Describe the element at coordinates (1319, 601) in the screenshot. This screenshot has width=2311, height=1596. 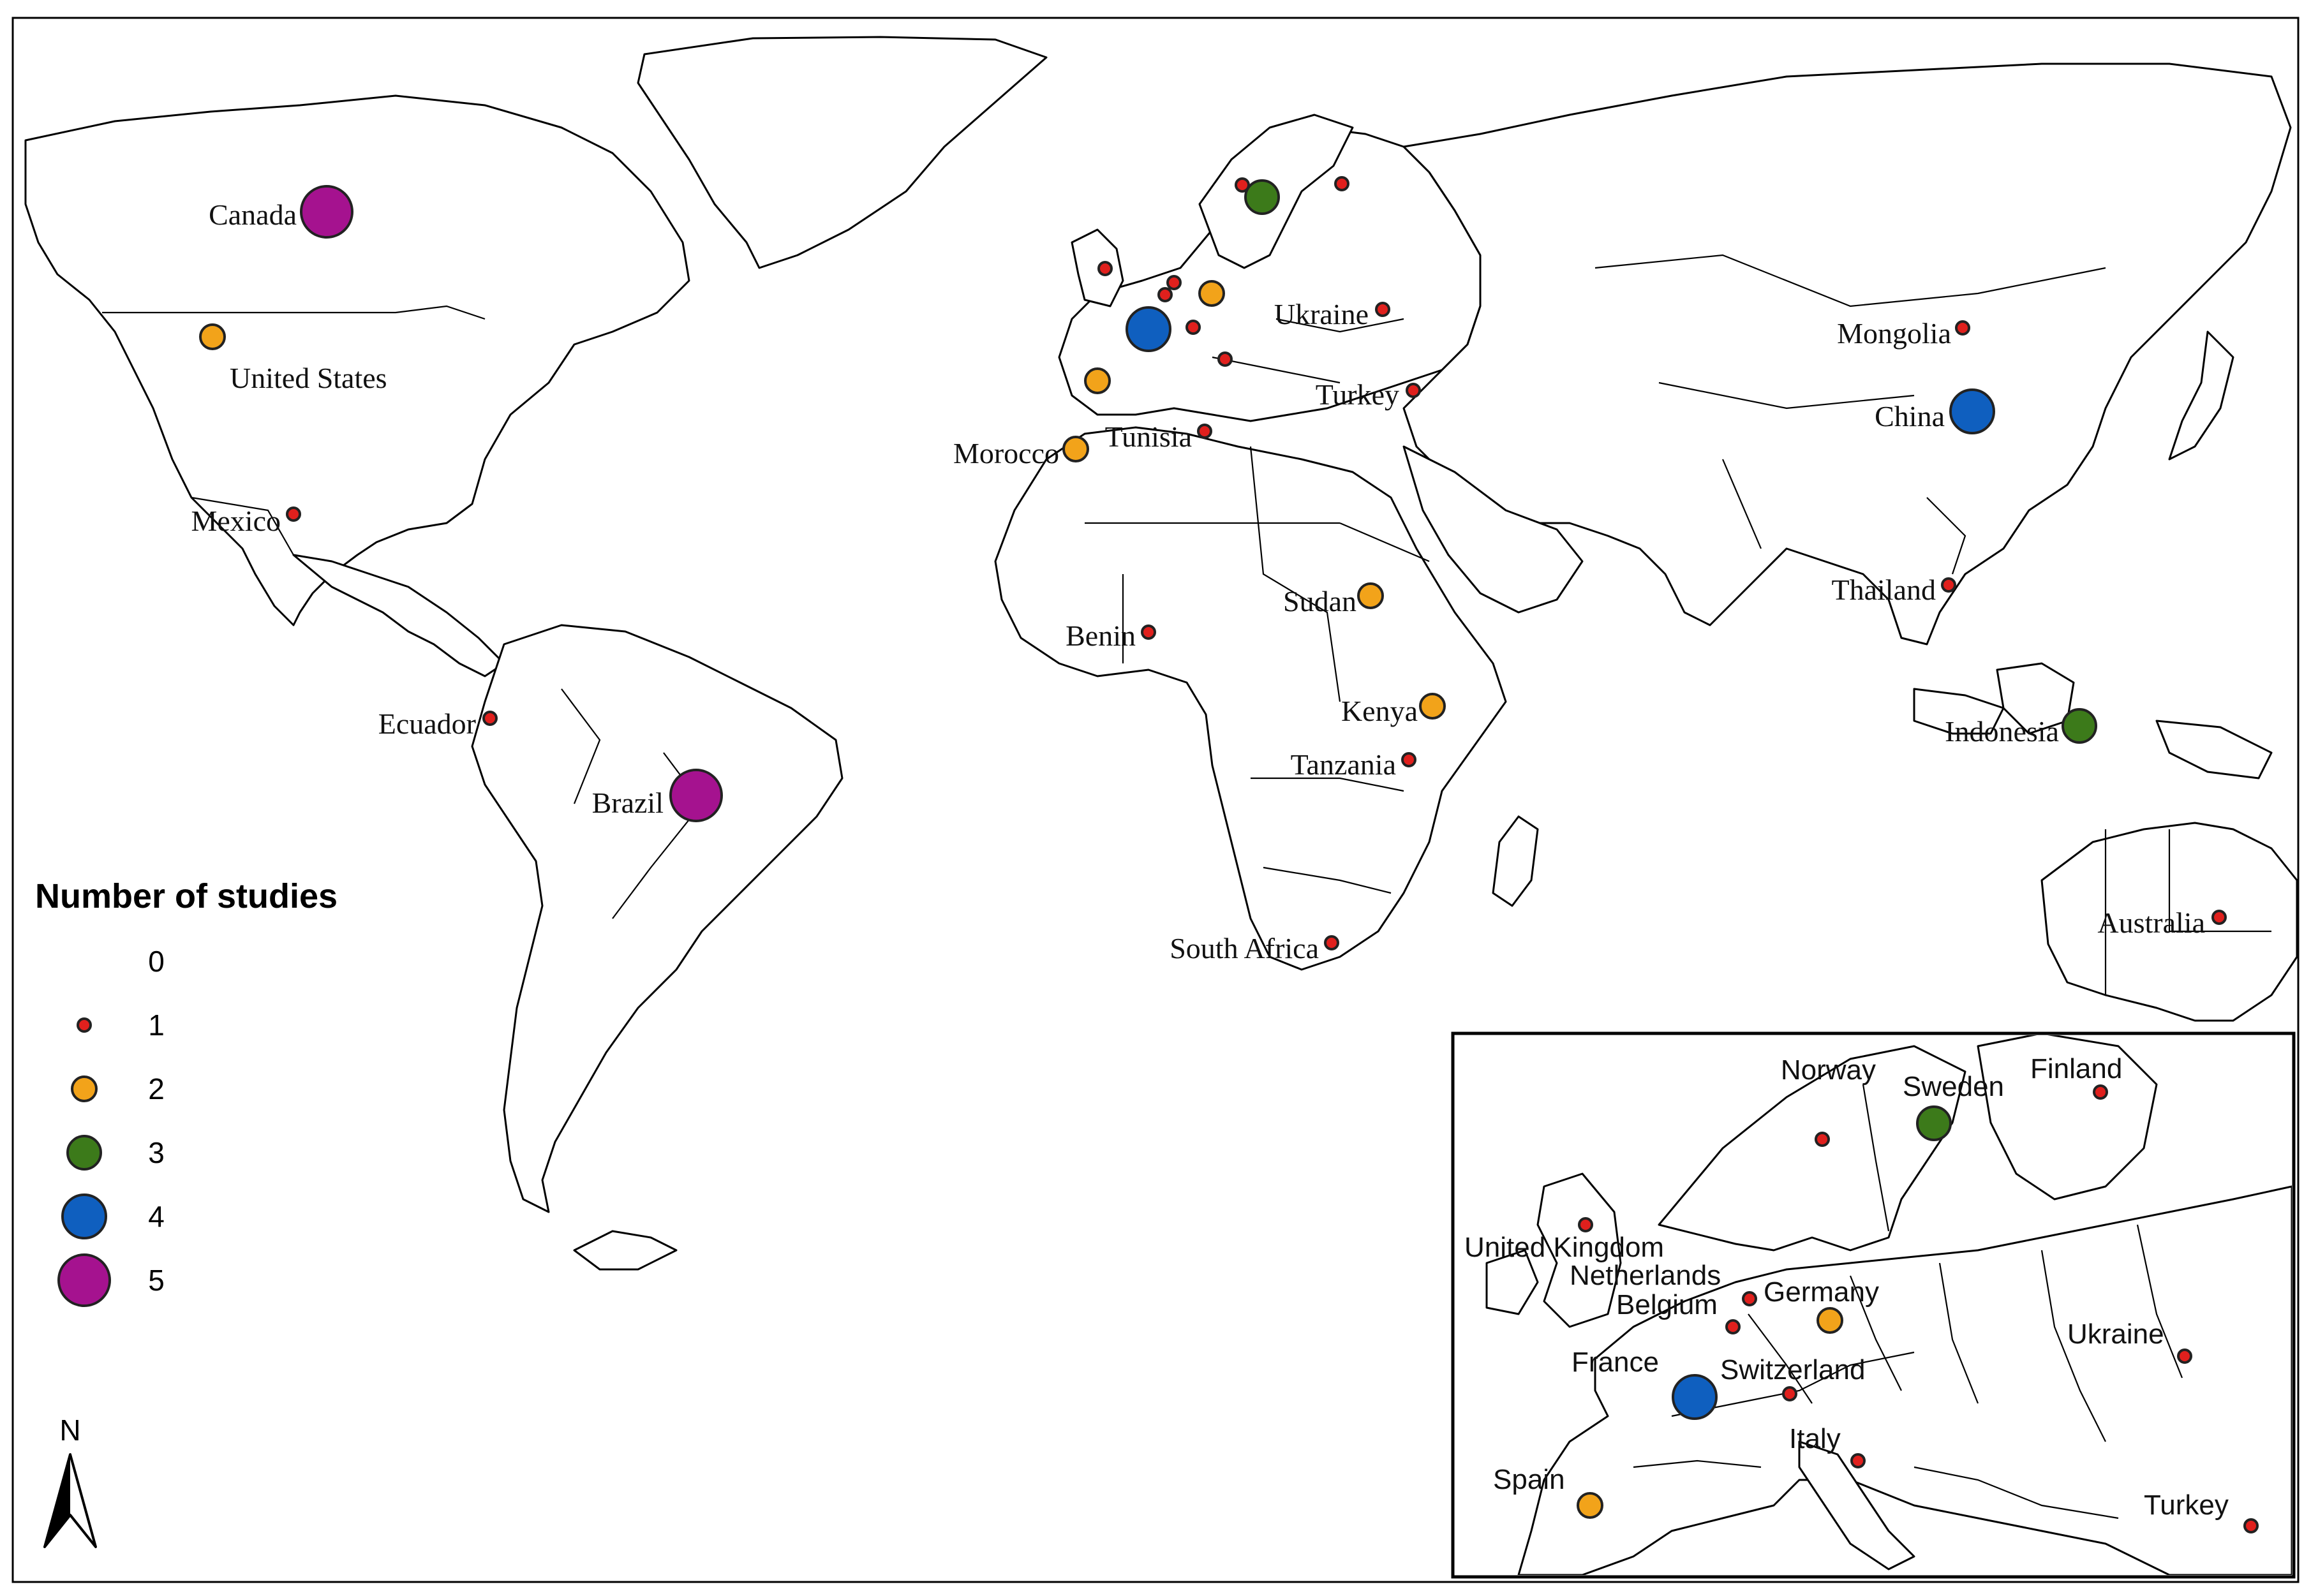
I see `label-sudan: Sudan` at that location.